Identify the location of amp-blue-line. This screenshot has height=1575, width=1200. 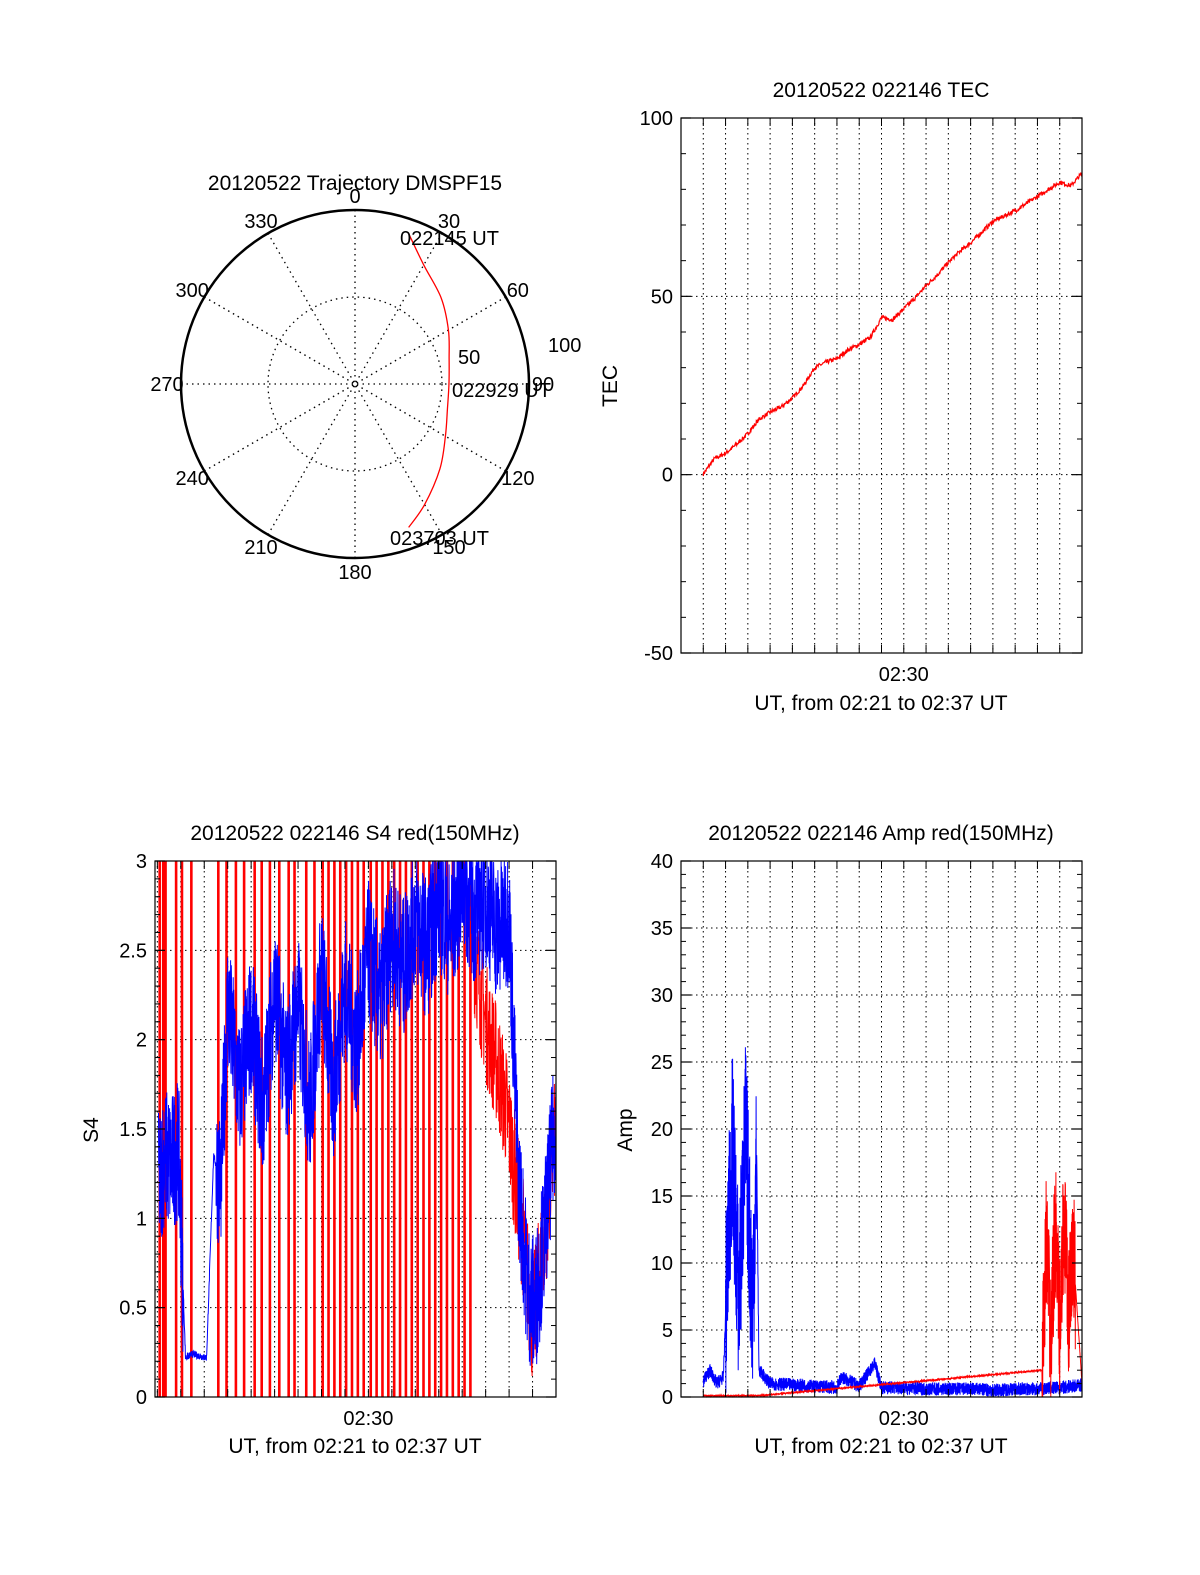
(892, 1222).